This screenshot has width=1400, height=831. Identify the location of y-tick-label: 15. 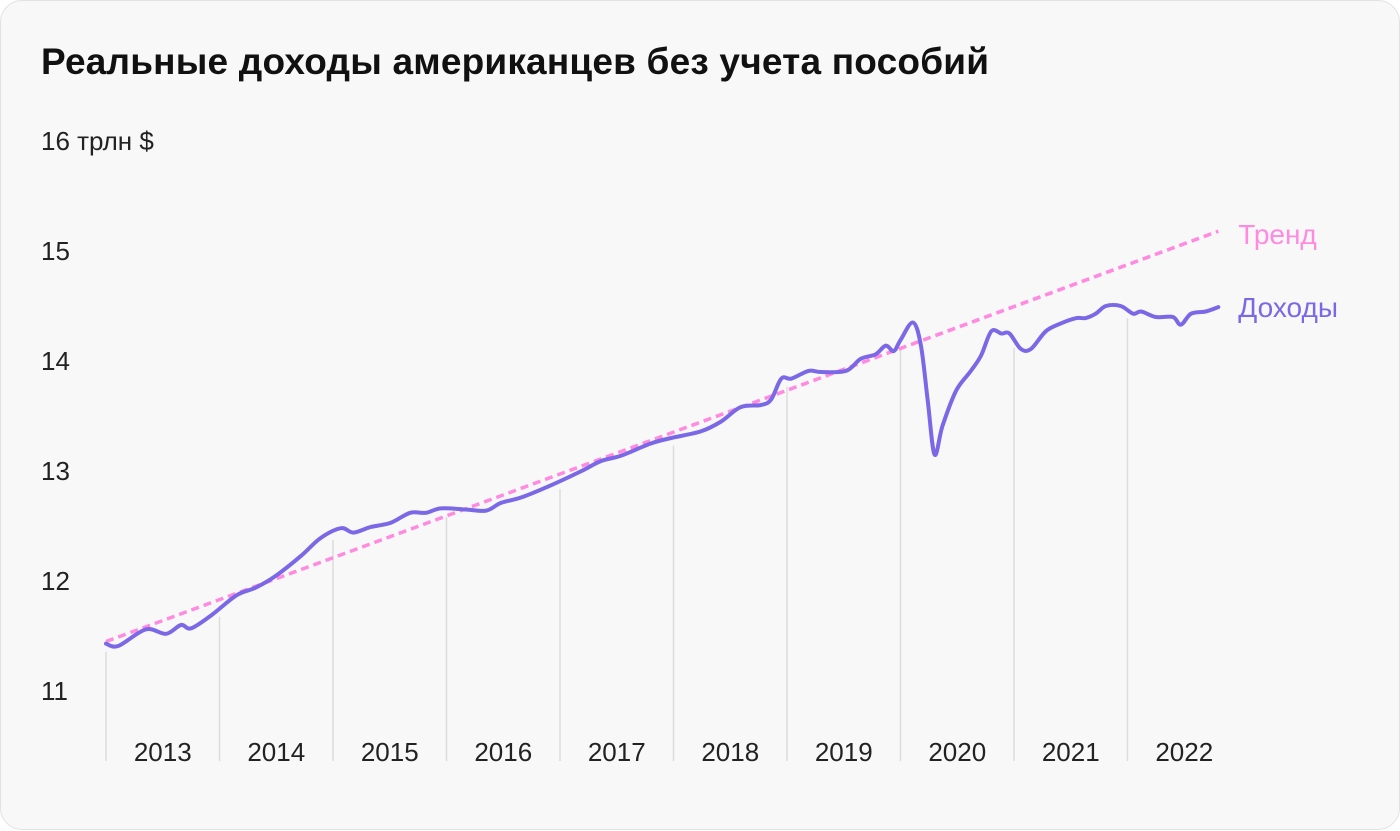
(55, 251).